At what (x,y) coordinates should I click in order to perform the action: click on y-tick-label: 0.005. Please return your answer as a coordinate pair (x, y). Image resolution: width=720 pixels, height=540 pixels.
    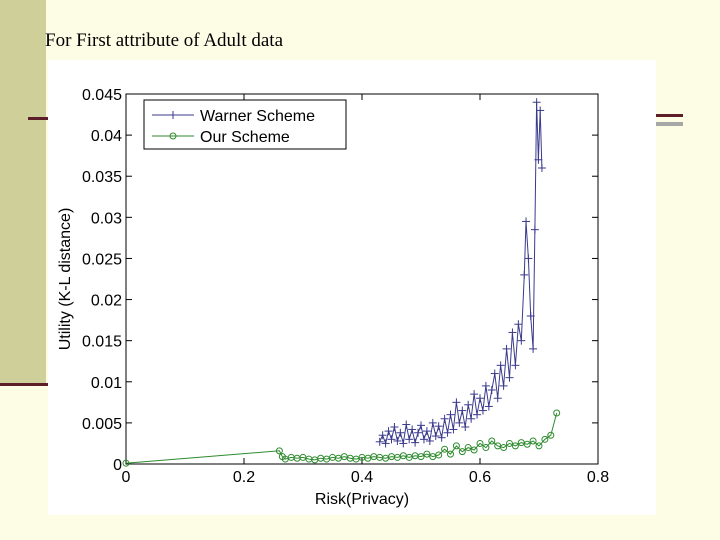
    Looking at the image, I should click on (102, 424).